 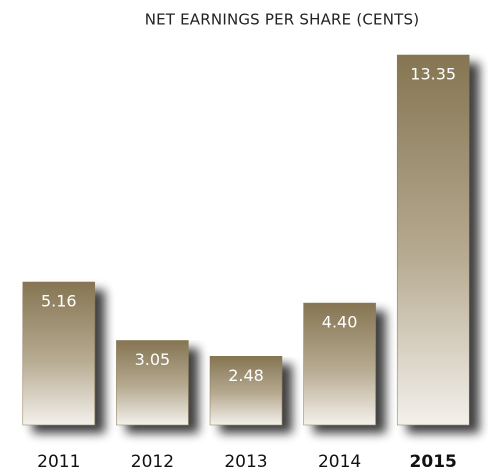 What do you see at coordinates (152, 462) in the screenshot?
I see `x-tick-label: 2012` at bounding box center [152, 462].